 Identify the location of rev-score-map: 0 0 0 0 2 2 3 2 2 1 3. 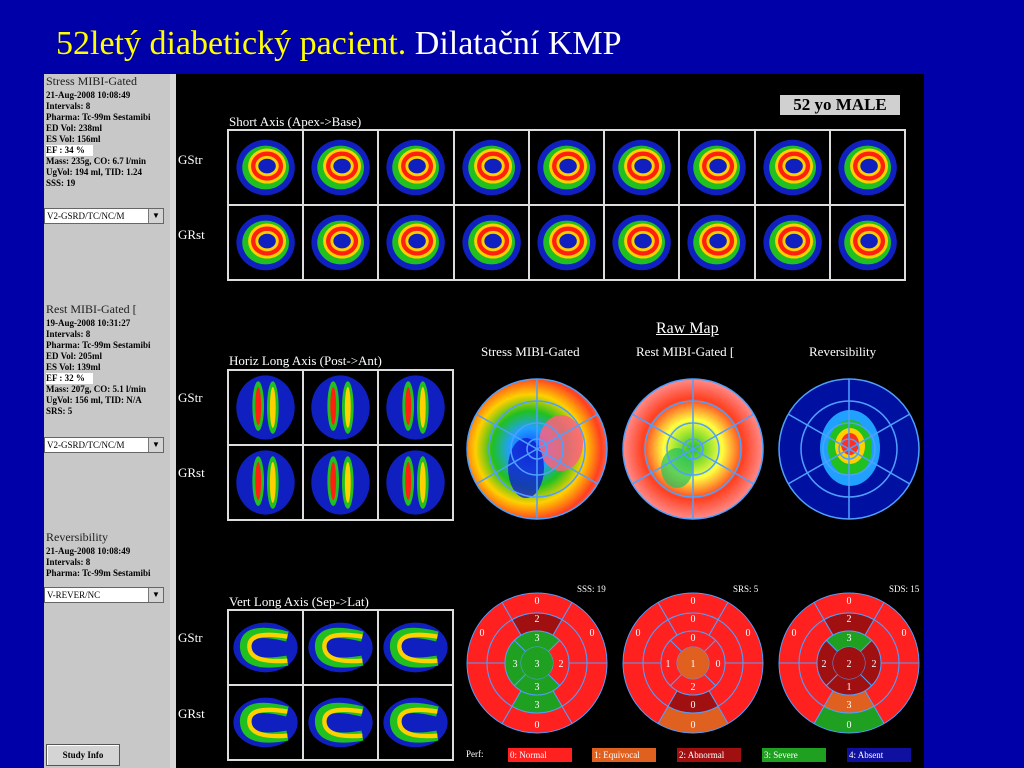
(849, 663).